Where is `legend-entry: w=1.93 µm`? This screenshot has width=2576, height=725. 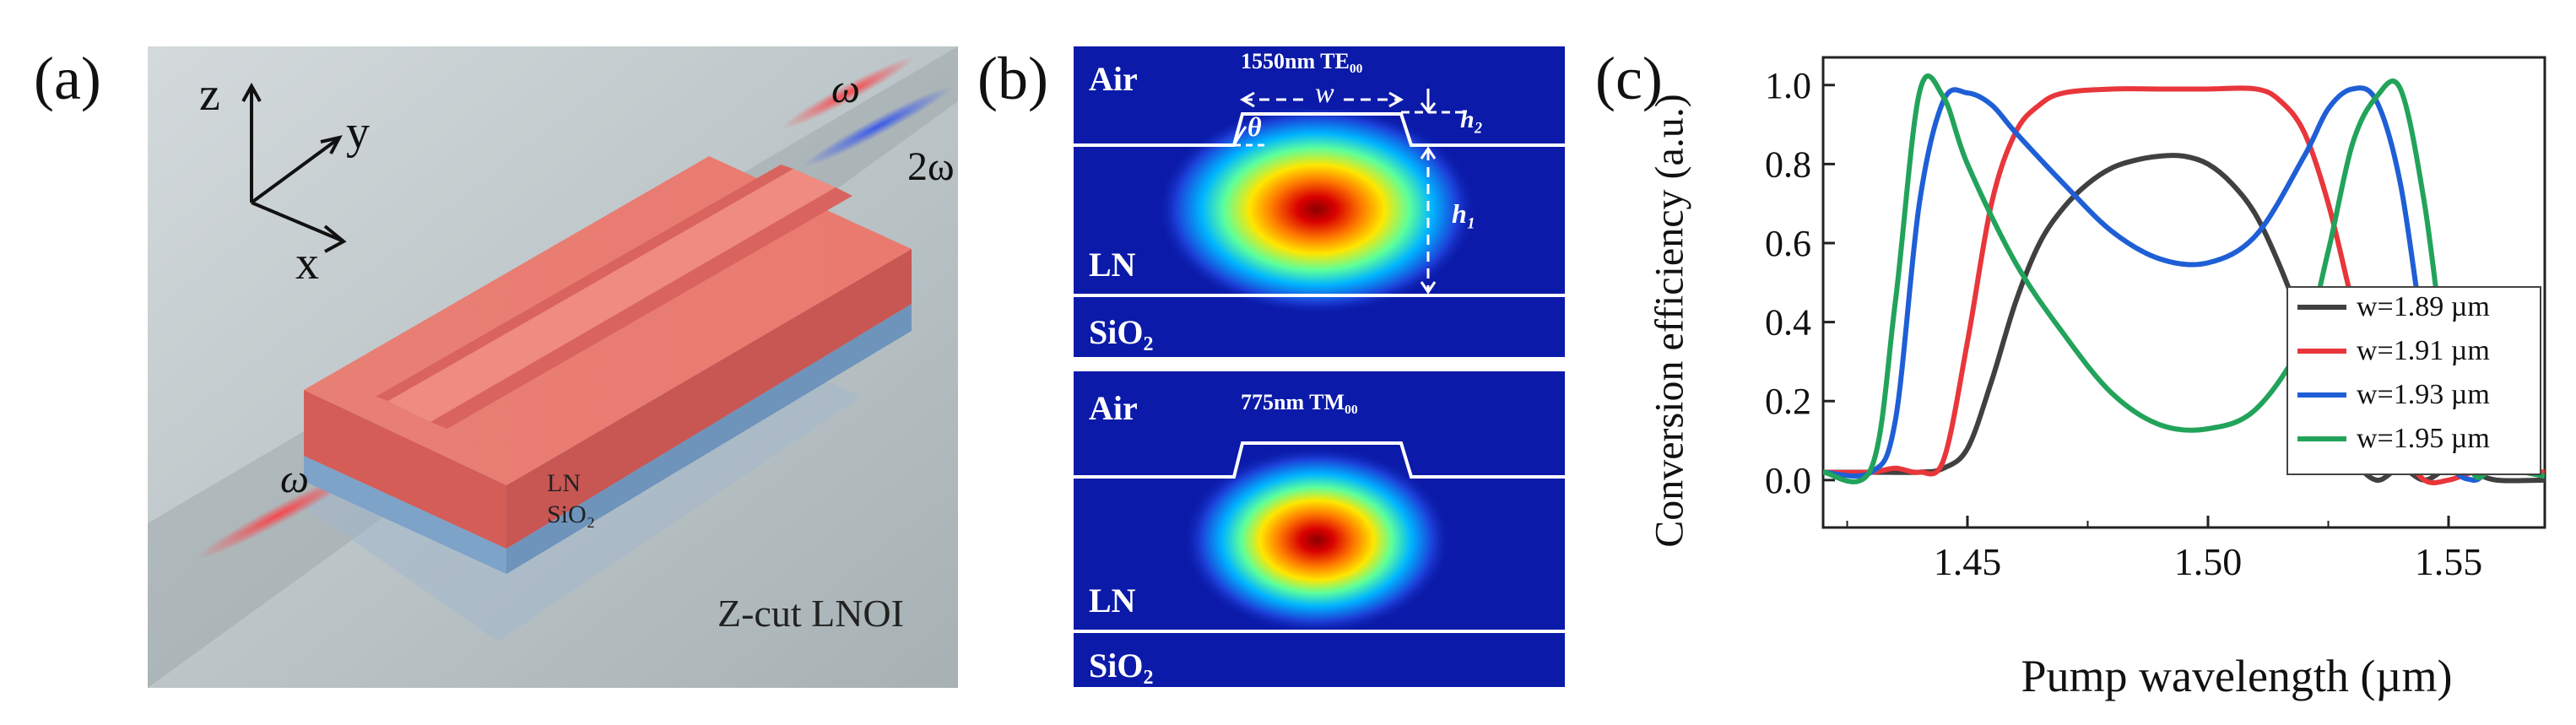 legend-entry: w=1.93 µm is located at coordinates (2423, 395).